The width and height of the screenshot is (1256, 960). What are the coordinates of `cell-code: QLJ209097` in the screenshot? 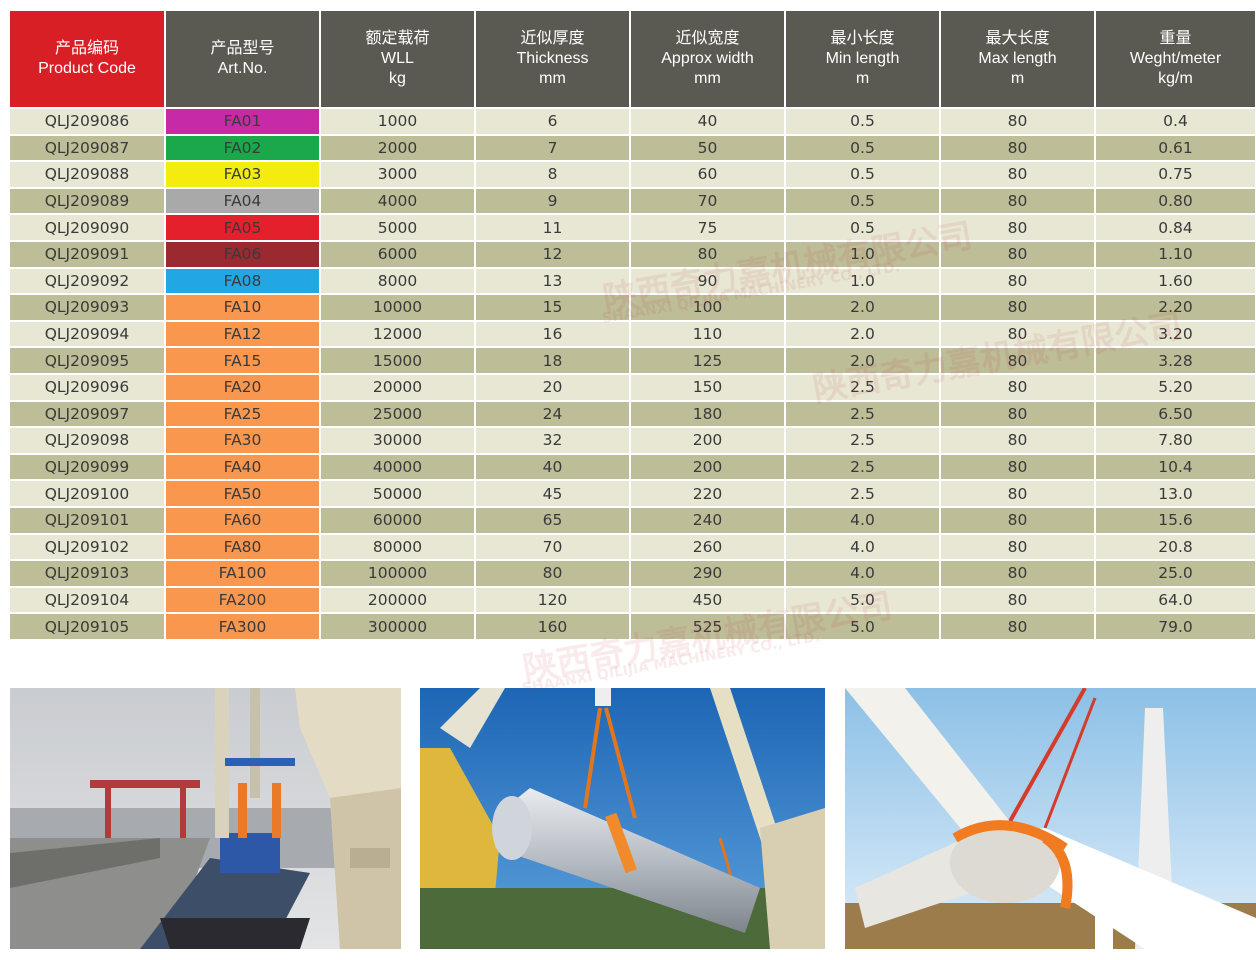 It's located at (88, 413).